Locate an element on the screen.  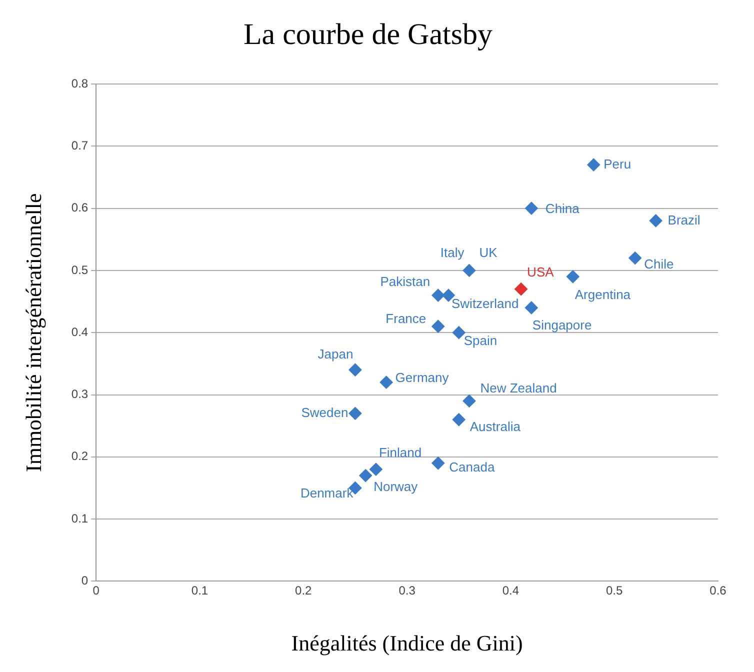
annotation: Italy is located at coordinates (452, 252).